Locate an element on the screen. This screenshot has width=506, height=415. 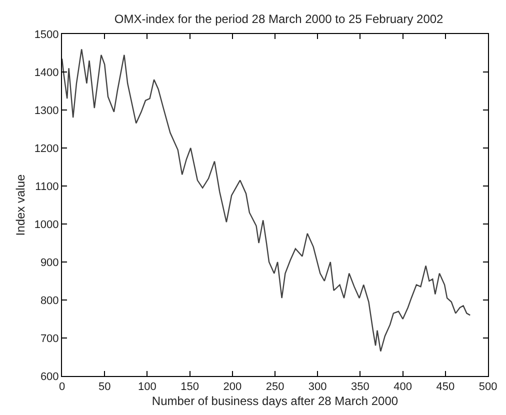
y-tick-label: 1400 is located at coordinates (46, 72).